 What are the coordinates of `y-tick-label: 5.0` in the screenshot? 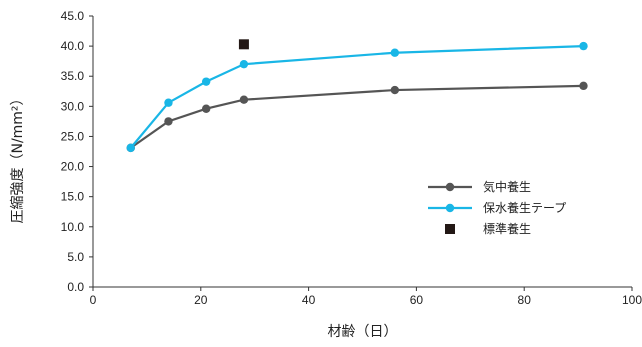 It's located at (75, 257).